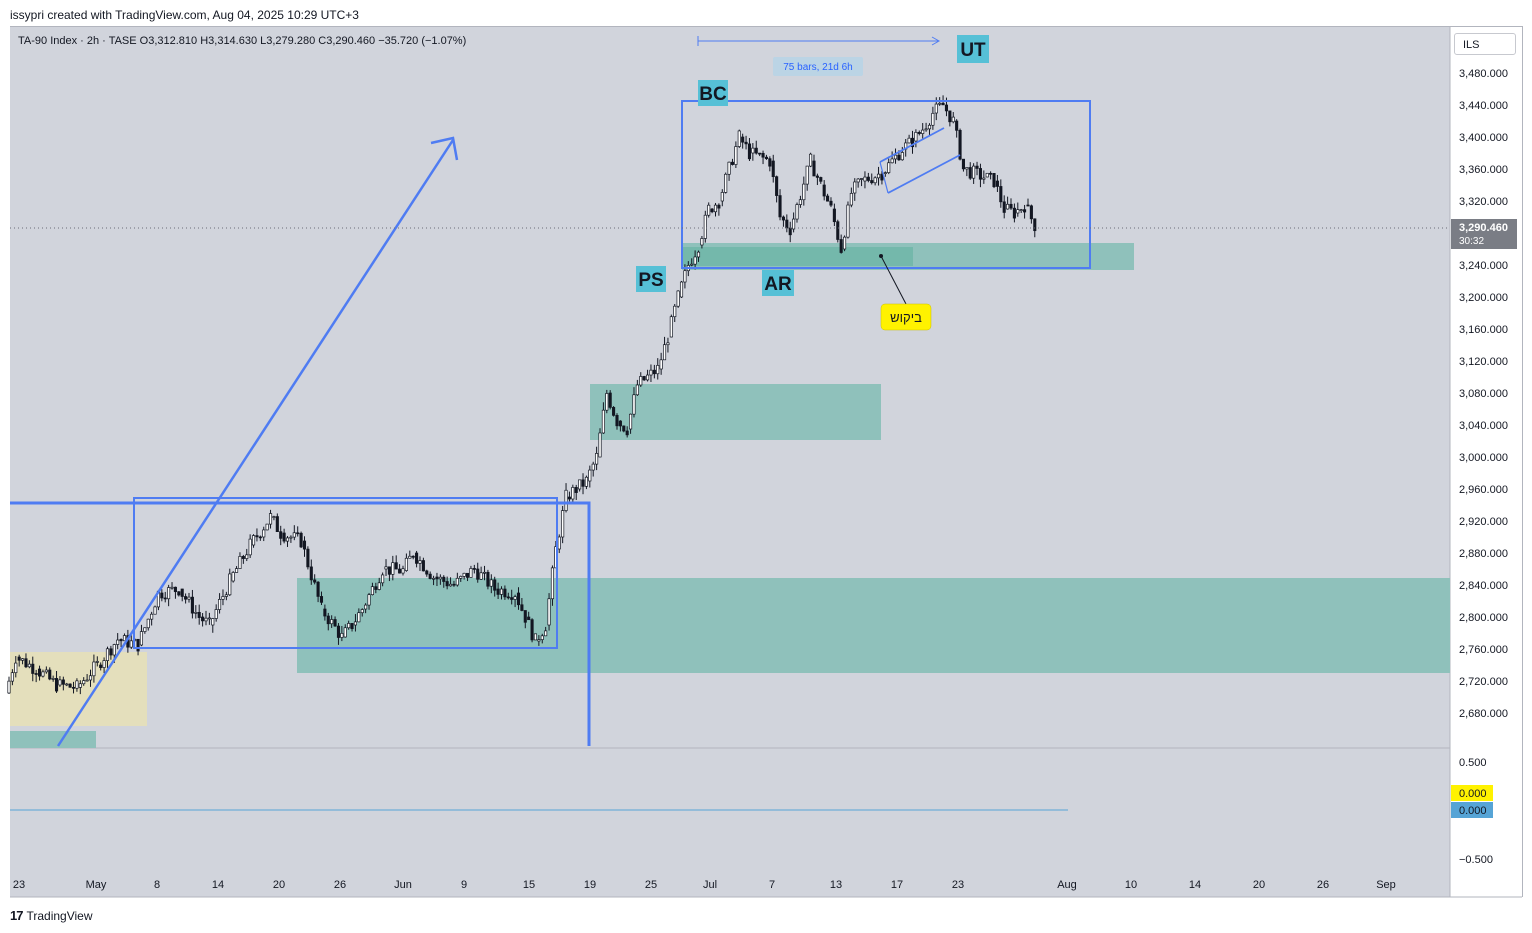 Image resolution: width=1532 pixels, height=933 pixels. I want to click on top-border, so click(766, 26).